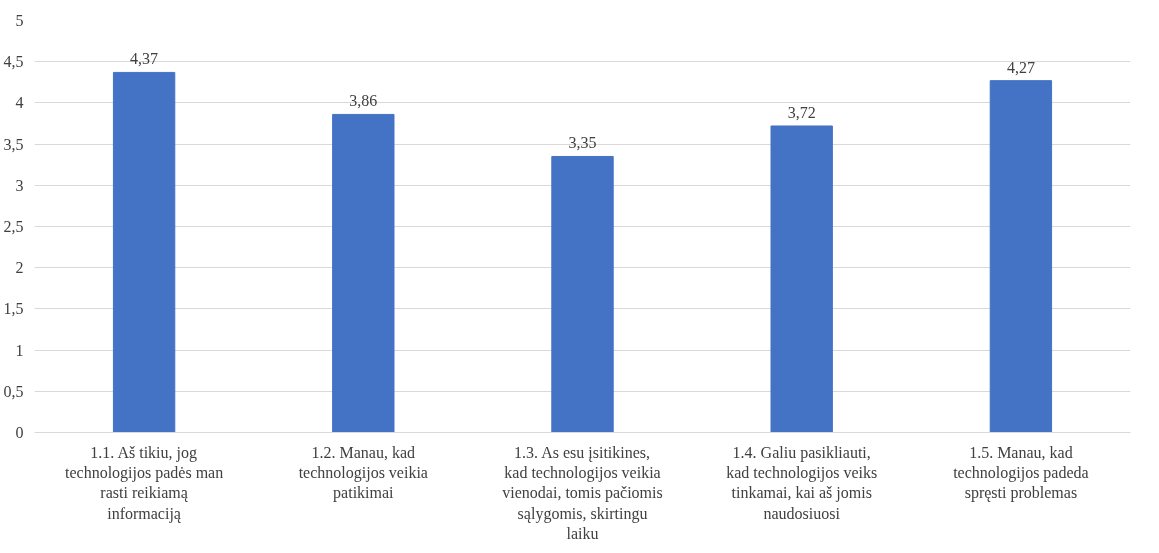 This screenshot has width=1159, height=553. Describe the element at coordinates (19, 185) in the screenshot. I see `y-tick-label: 3` at that location.